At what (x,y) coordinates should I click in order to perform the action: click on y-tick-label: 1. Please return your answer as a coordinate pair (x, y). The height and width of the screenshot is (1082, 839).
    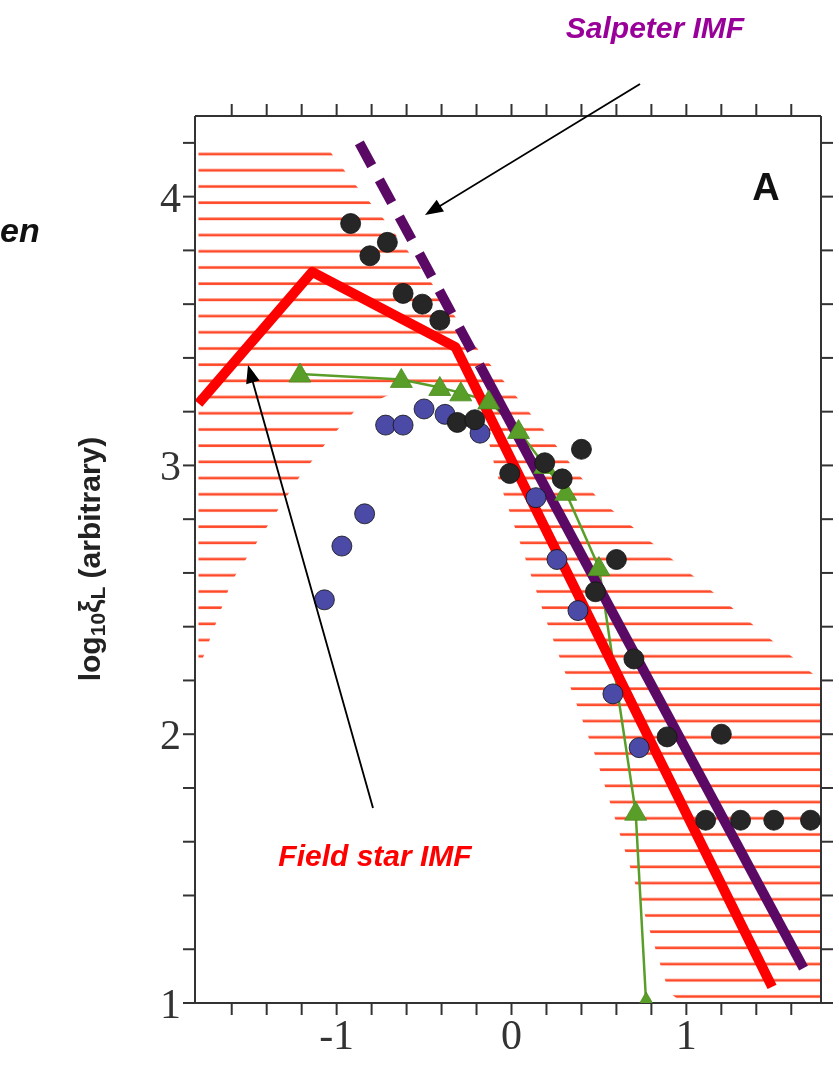
    Looking at the image, I should click on (170, 1003).